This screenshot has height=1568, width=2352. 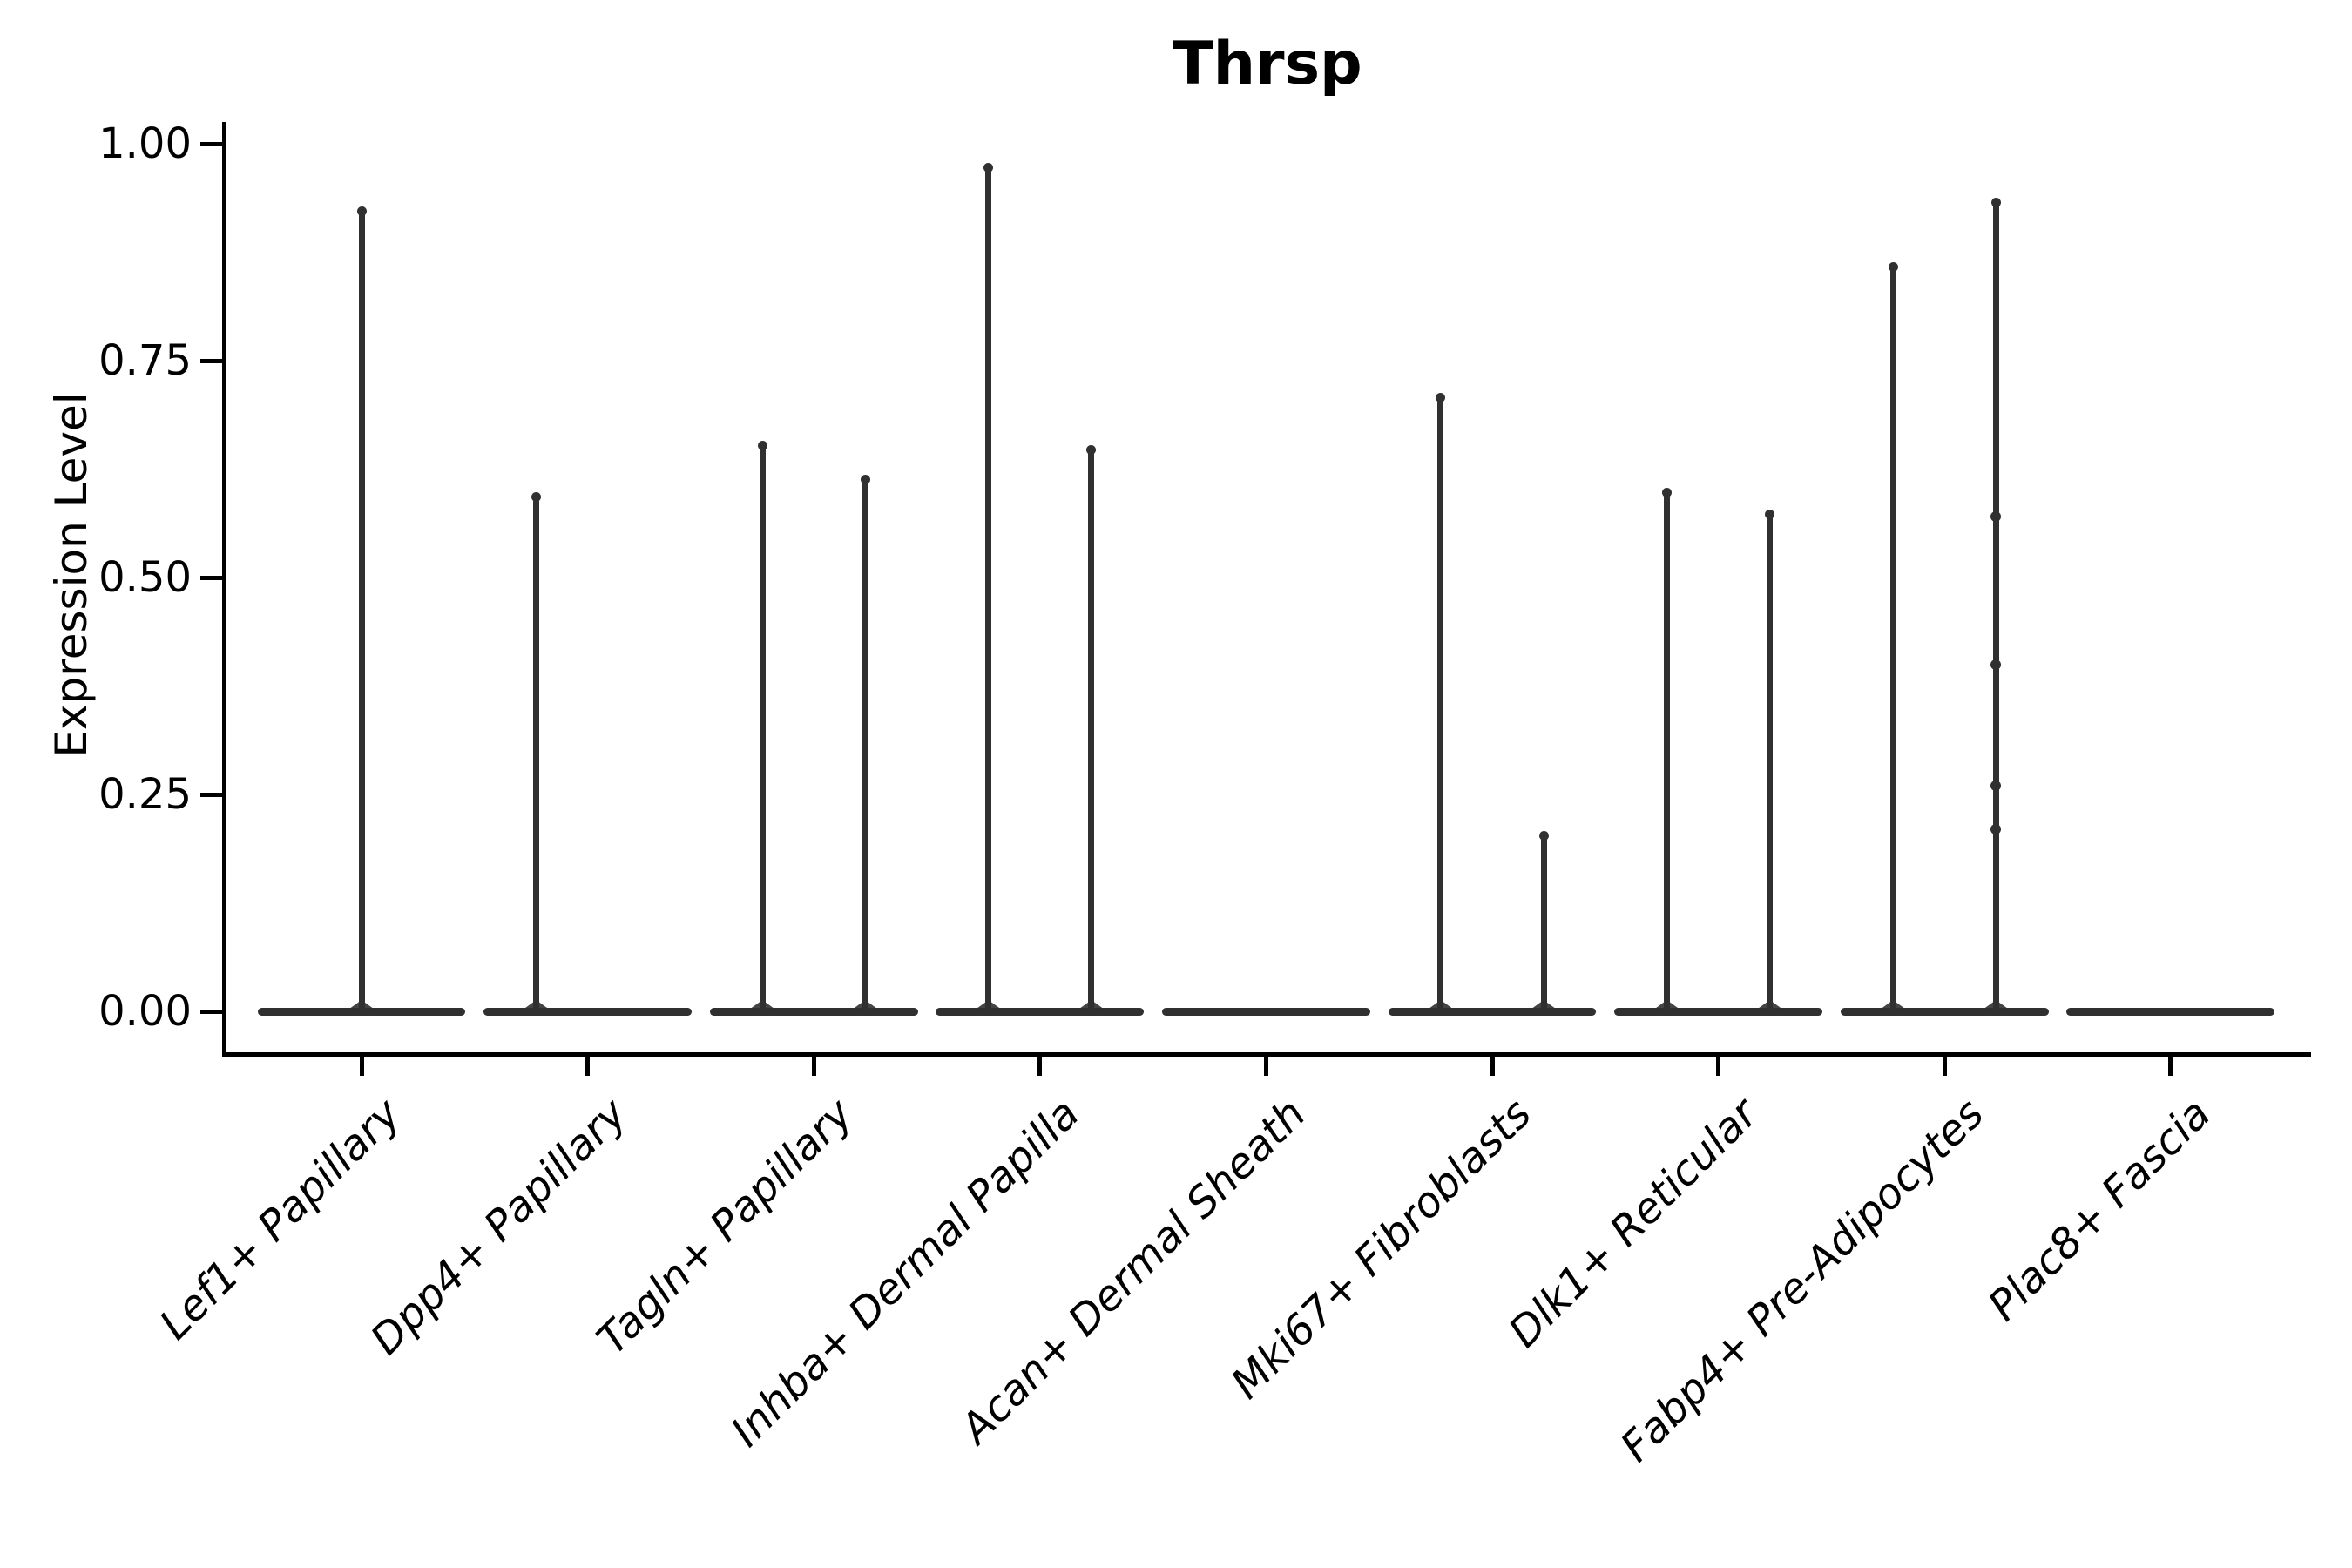 I want to click on x-tick-label: Plac8+ Fascia, so click(x=2099, y=1210).